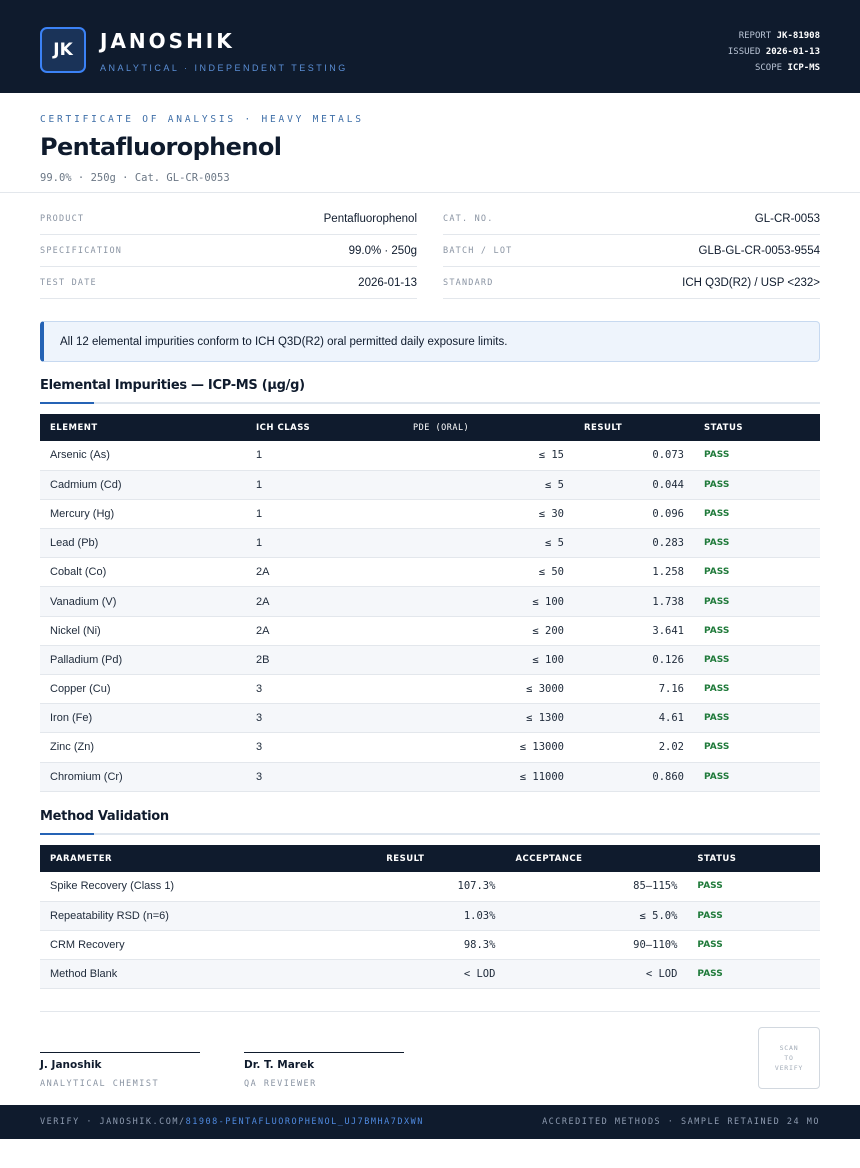  What do you see at coordinates (634, 456) in the screenshot?
I see `result-cell: 0.073` at bounding box center [634, 456].